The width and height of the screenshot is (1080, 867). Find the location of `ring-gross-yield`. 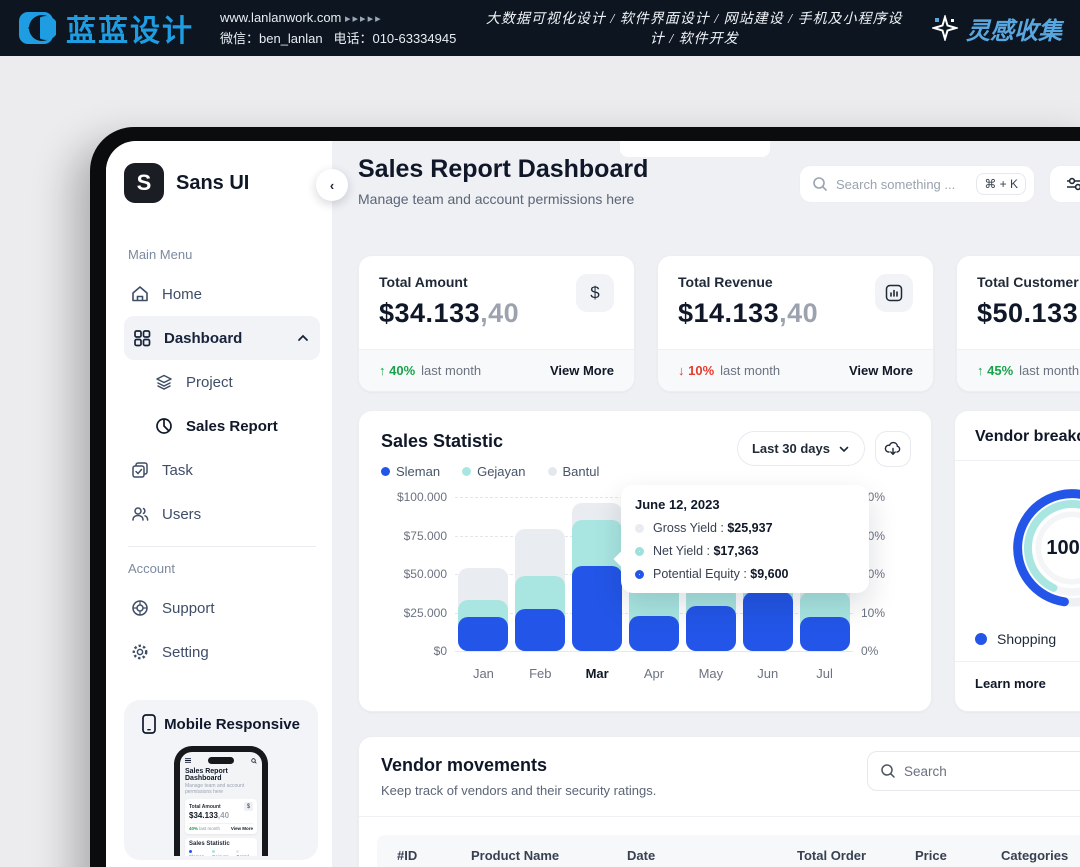

ring-gross-yield is located at coordinates (639, 528).